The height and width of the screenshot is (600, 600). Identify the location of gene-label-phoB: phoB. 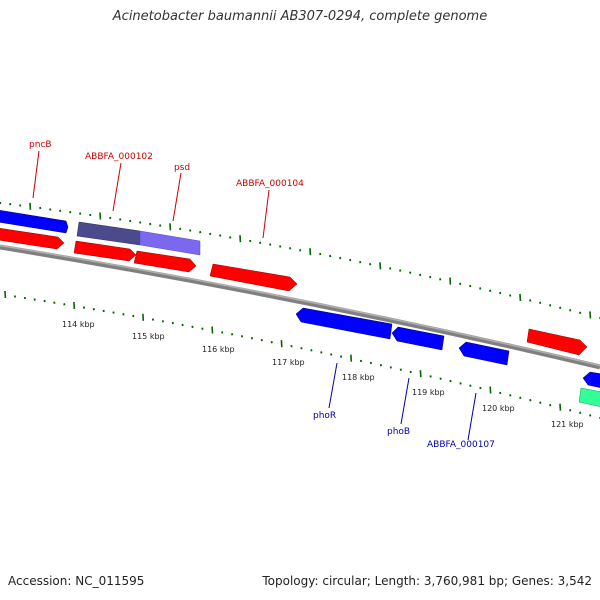
(398, 432).